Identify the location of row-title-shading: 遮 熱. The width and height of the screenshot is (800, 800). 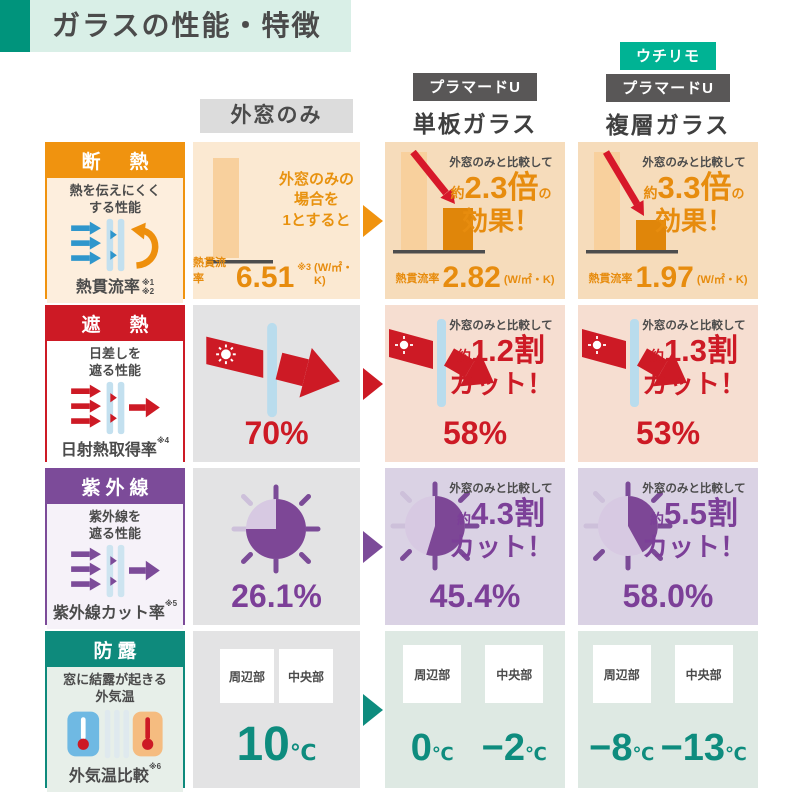
(115, 324).